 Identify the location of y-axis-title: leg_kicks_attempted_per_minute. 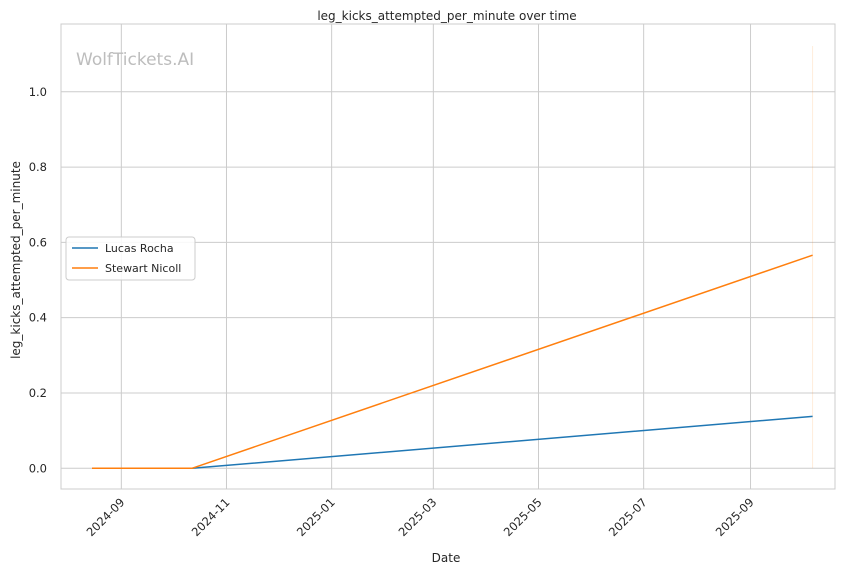
(16, 260).